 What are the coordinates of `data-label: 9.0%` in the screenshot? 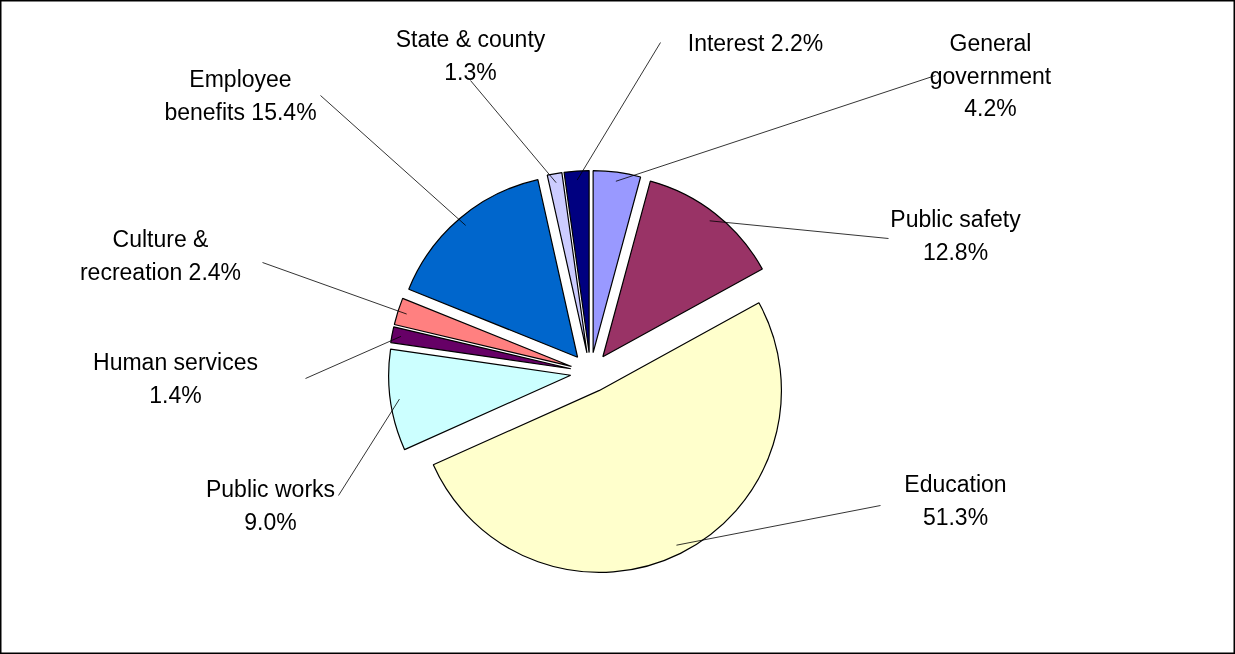 It's located at (270, 521).